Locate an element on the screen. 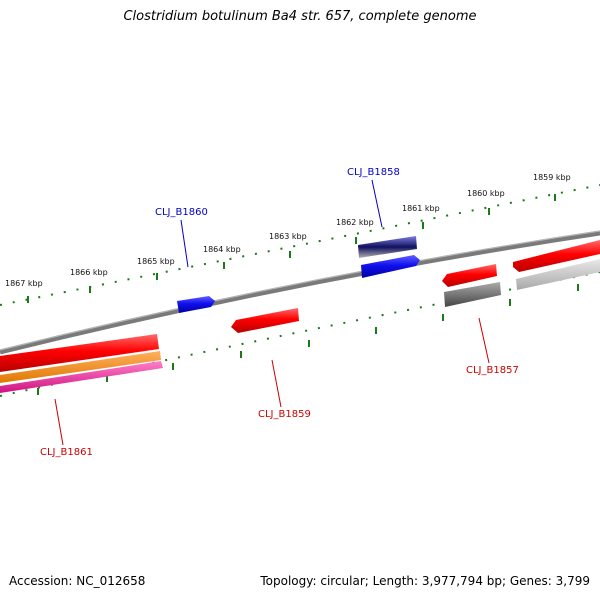 This screenshot has height=600, width=600. scale-label: 1863 kbp is located at coordinates (288, 236).